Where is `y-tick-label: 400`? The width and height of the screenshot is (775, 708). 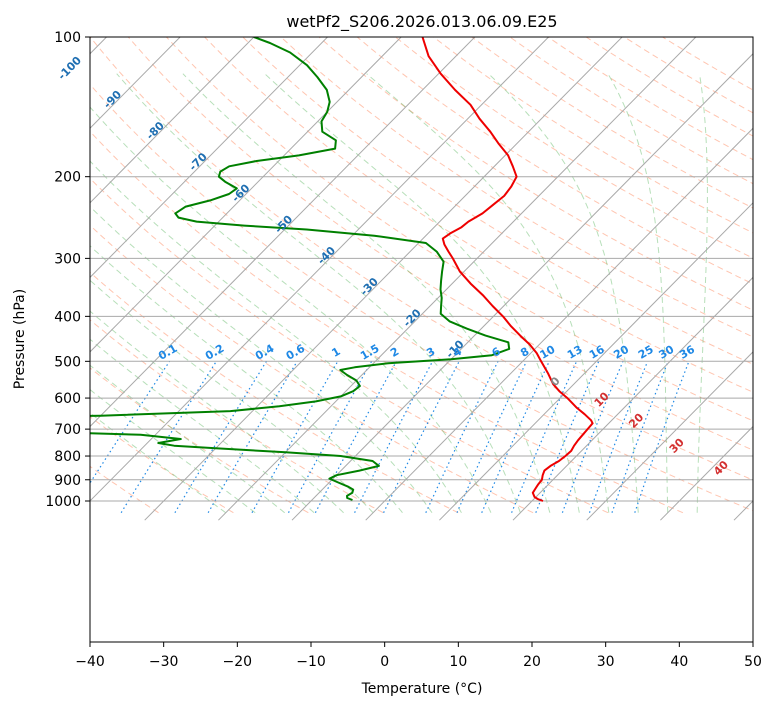
y-tick-label: 400 is located at coordinates (67, 317).